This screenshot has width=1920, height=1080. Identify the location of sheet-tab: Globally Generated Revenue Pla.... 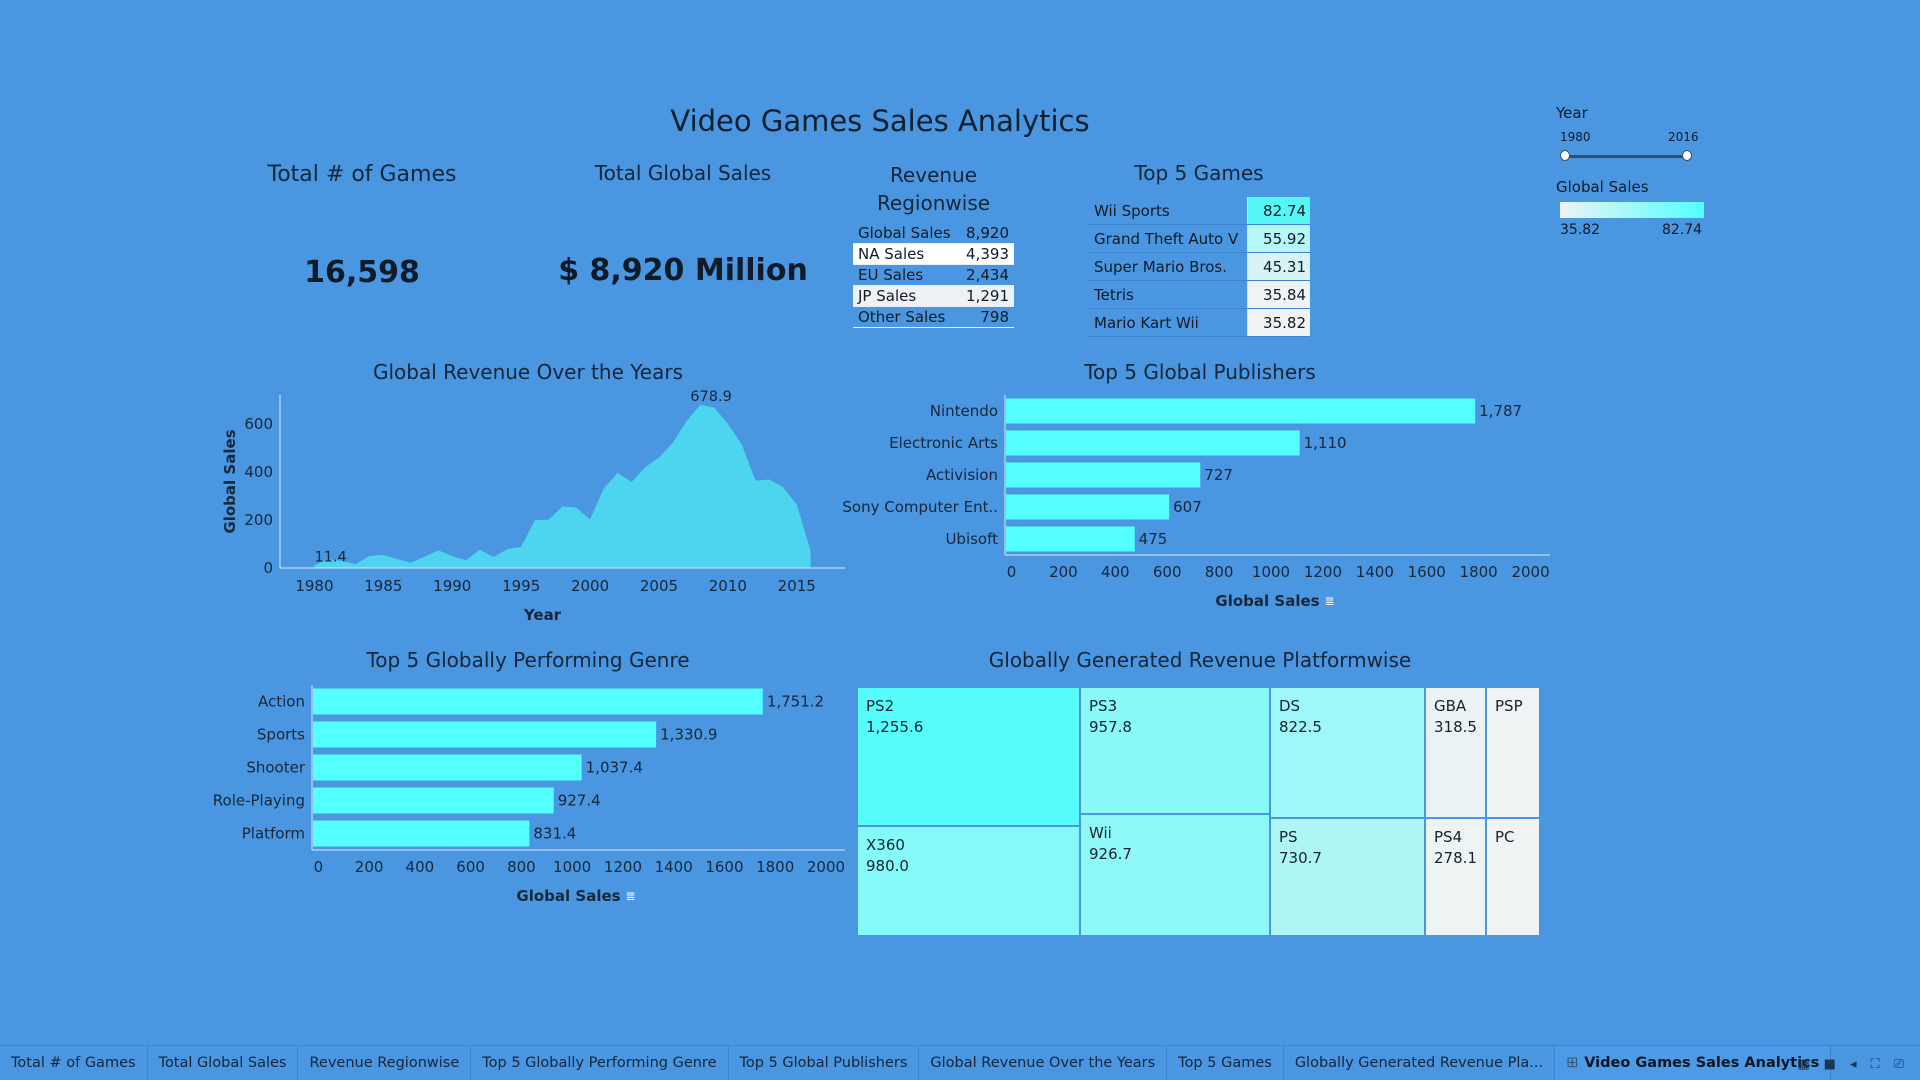
(1420, 1063).